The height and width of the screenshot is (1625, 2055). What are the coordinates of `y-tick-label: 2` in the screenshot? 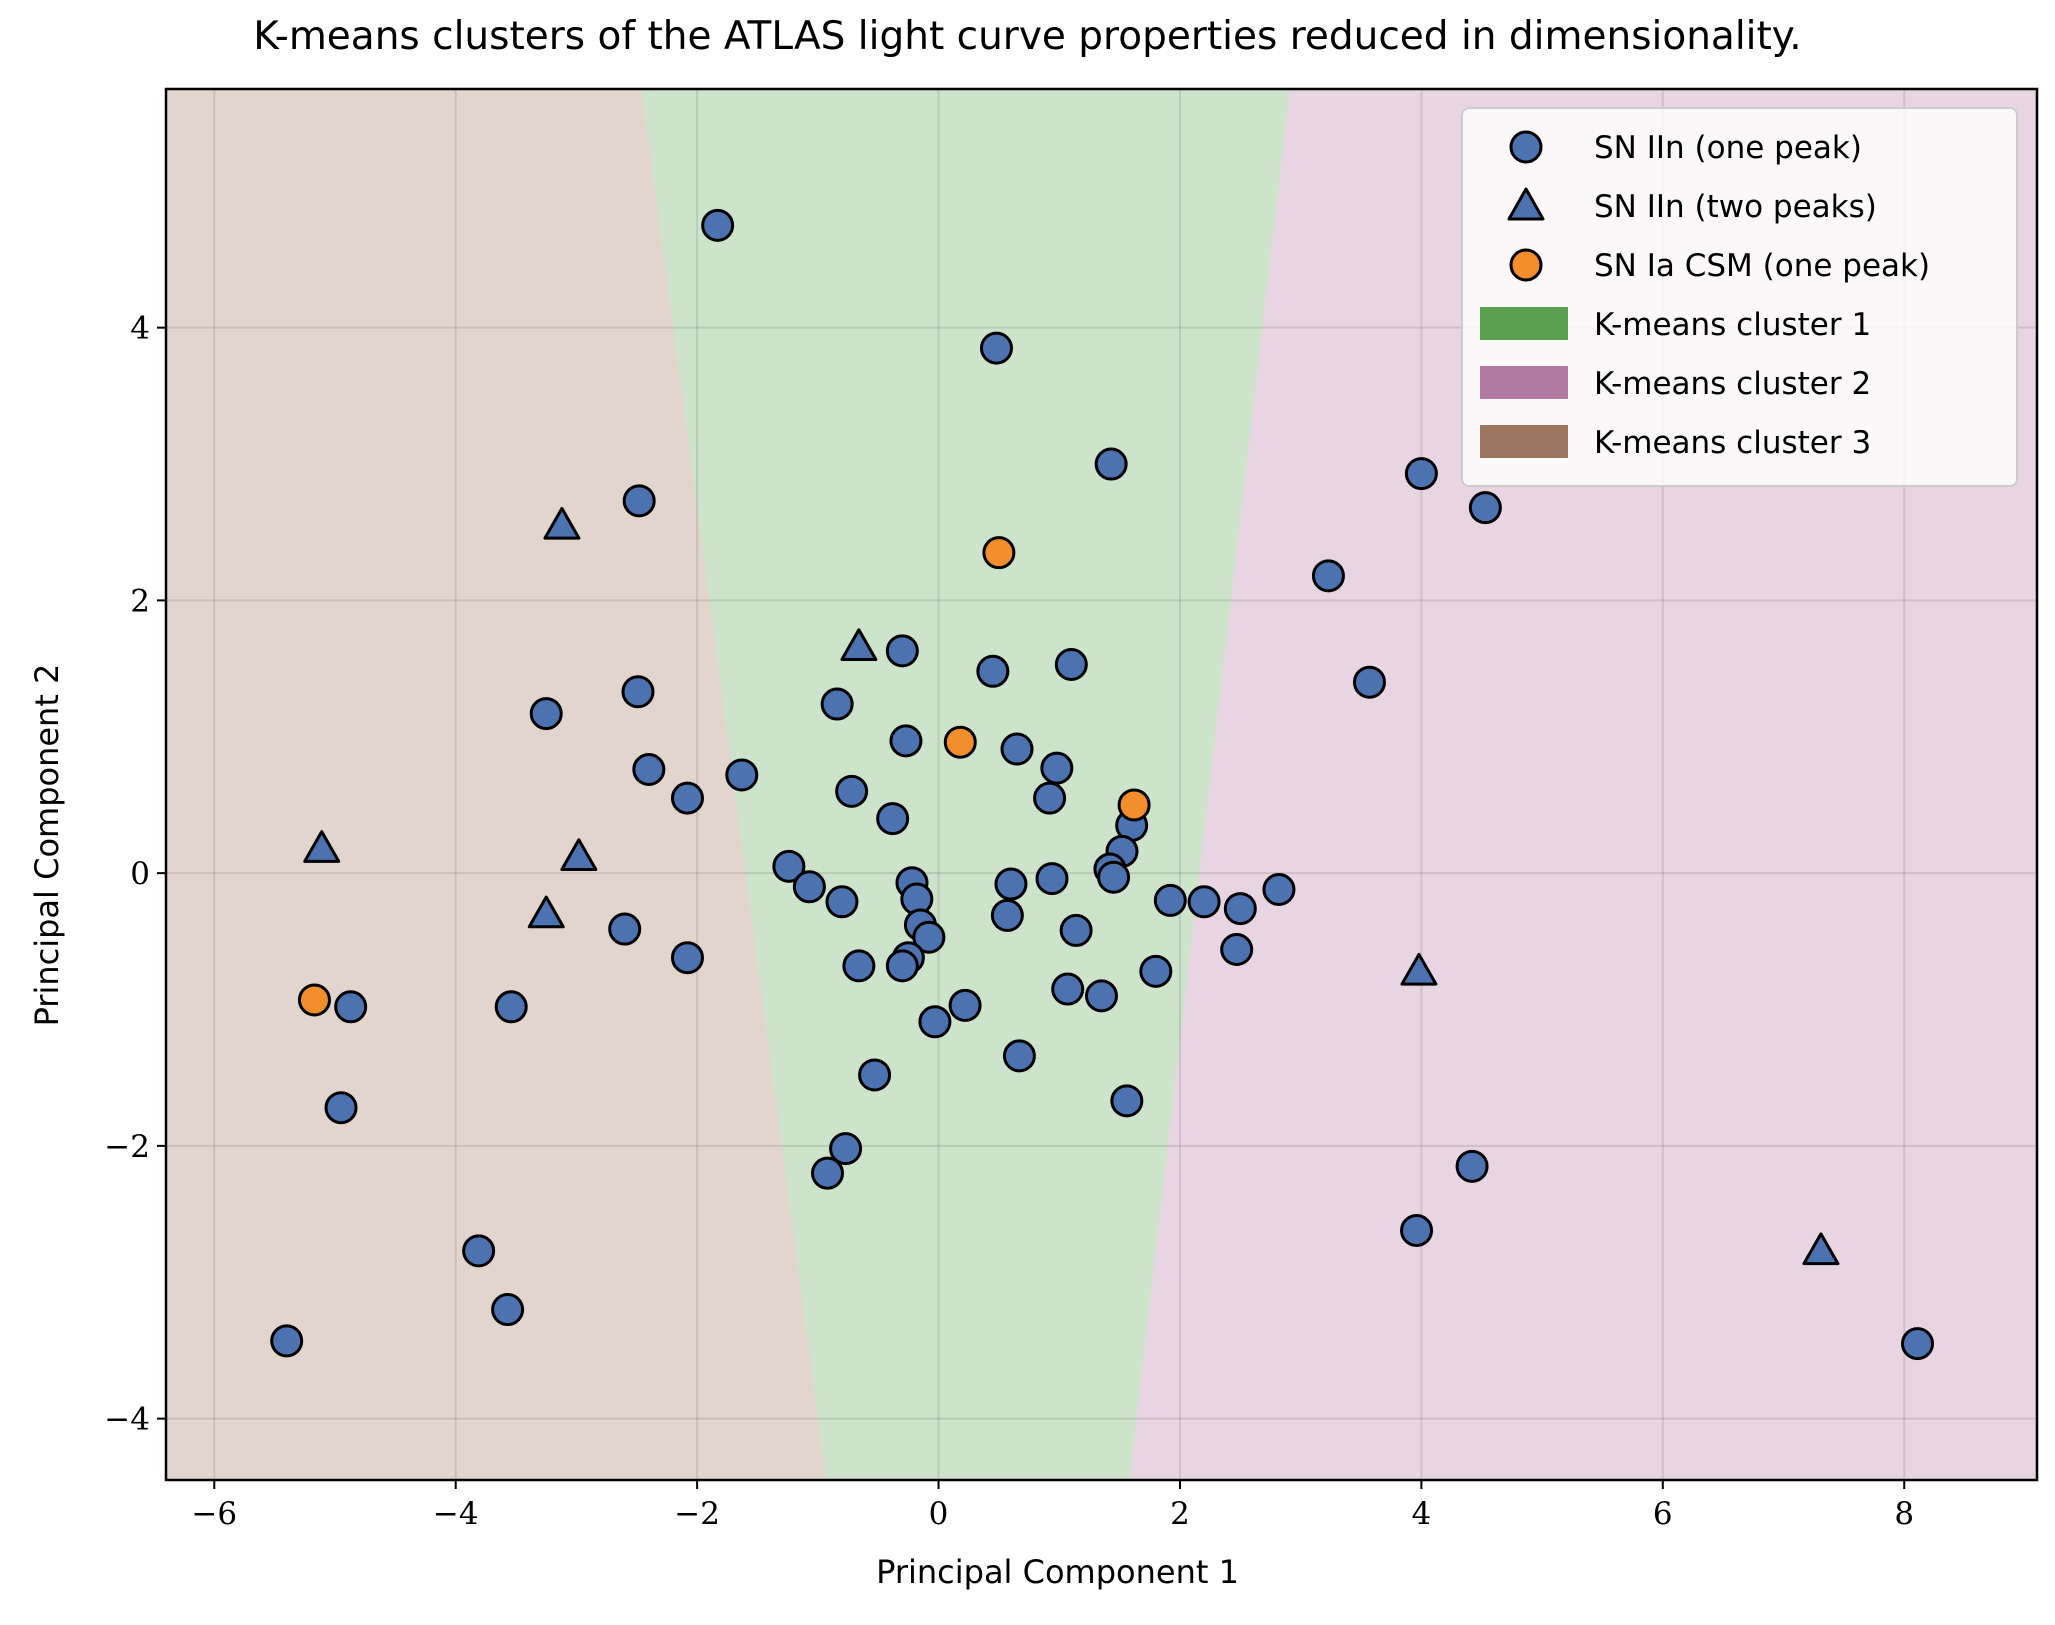 It's located at (140, 601).